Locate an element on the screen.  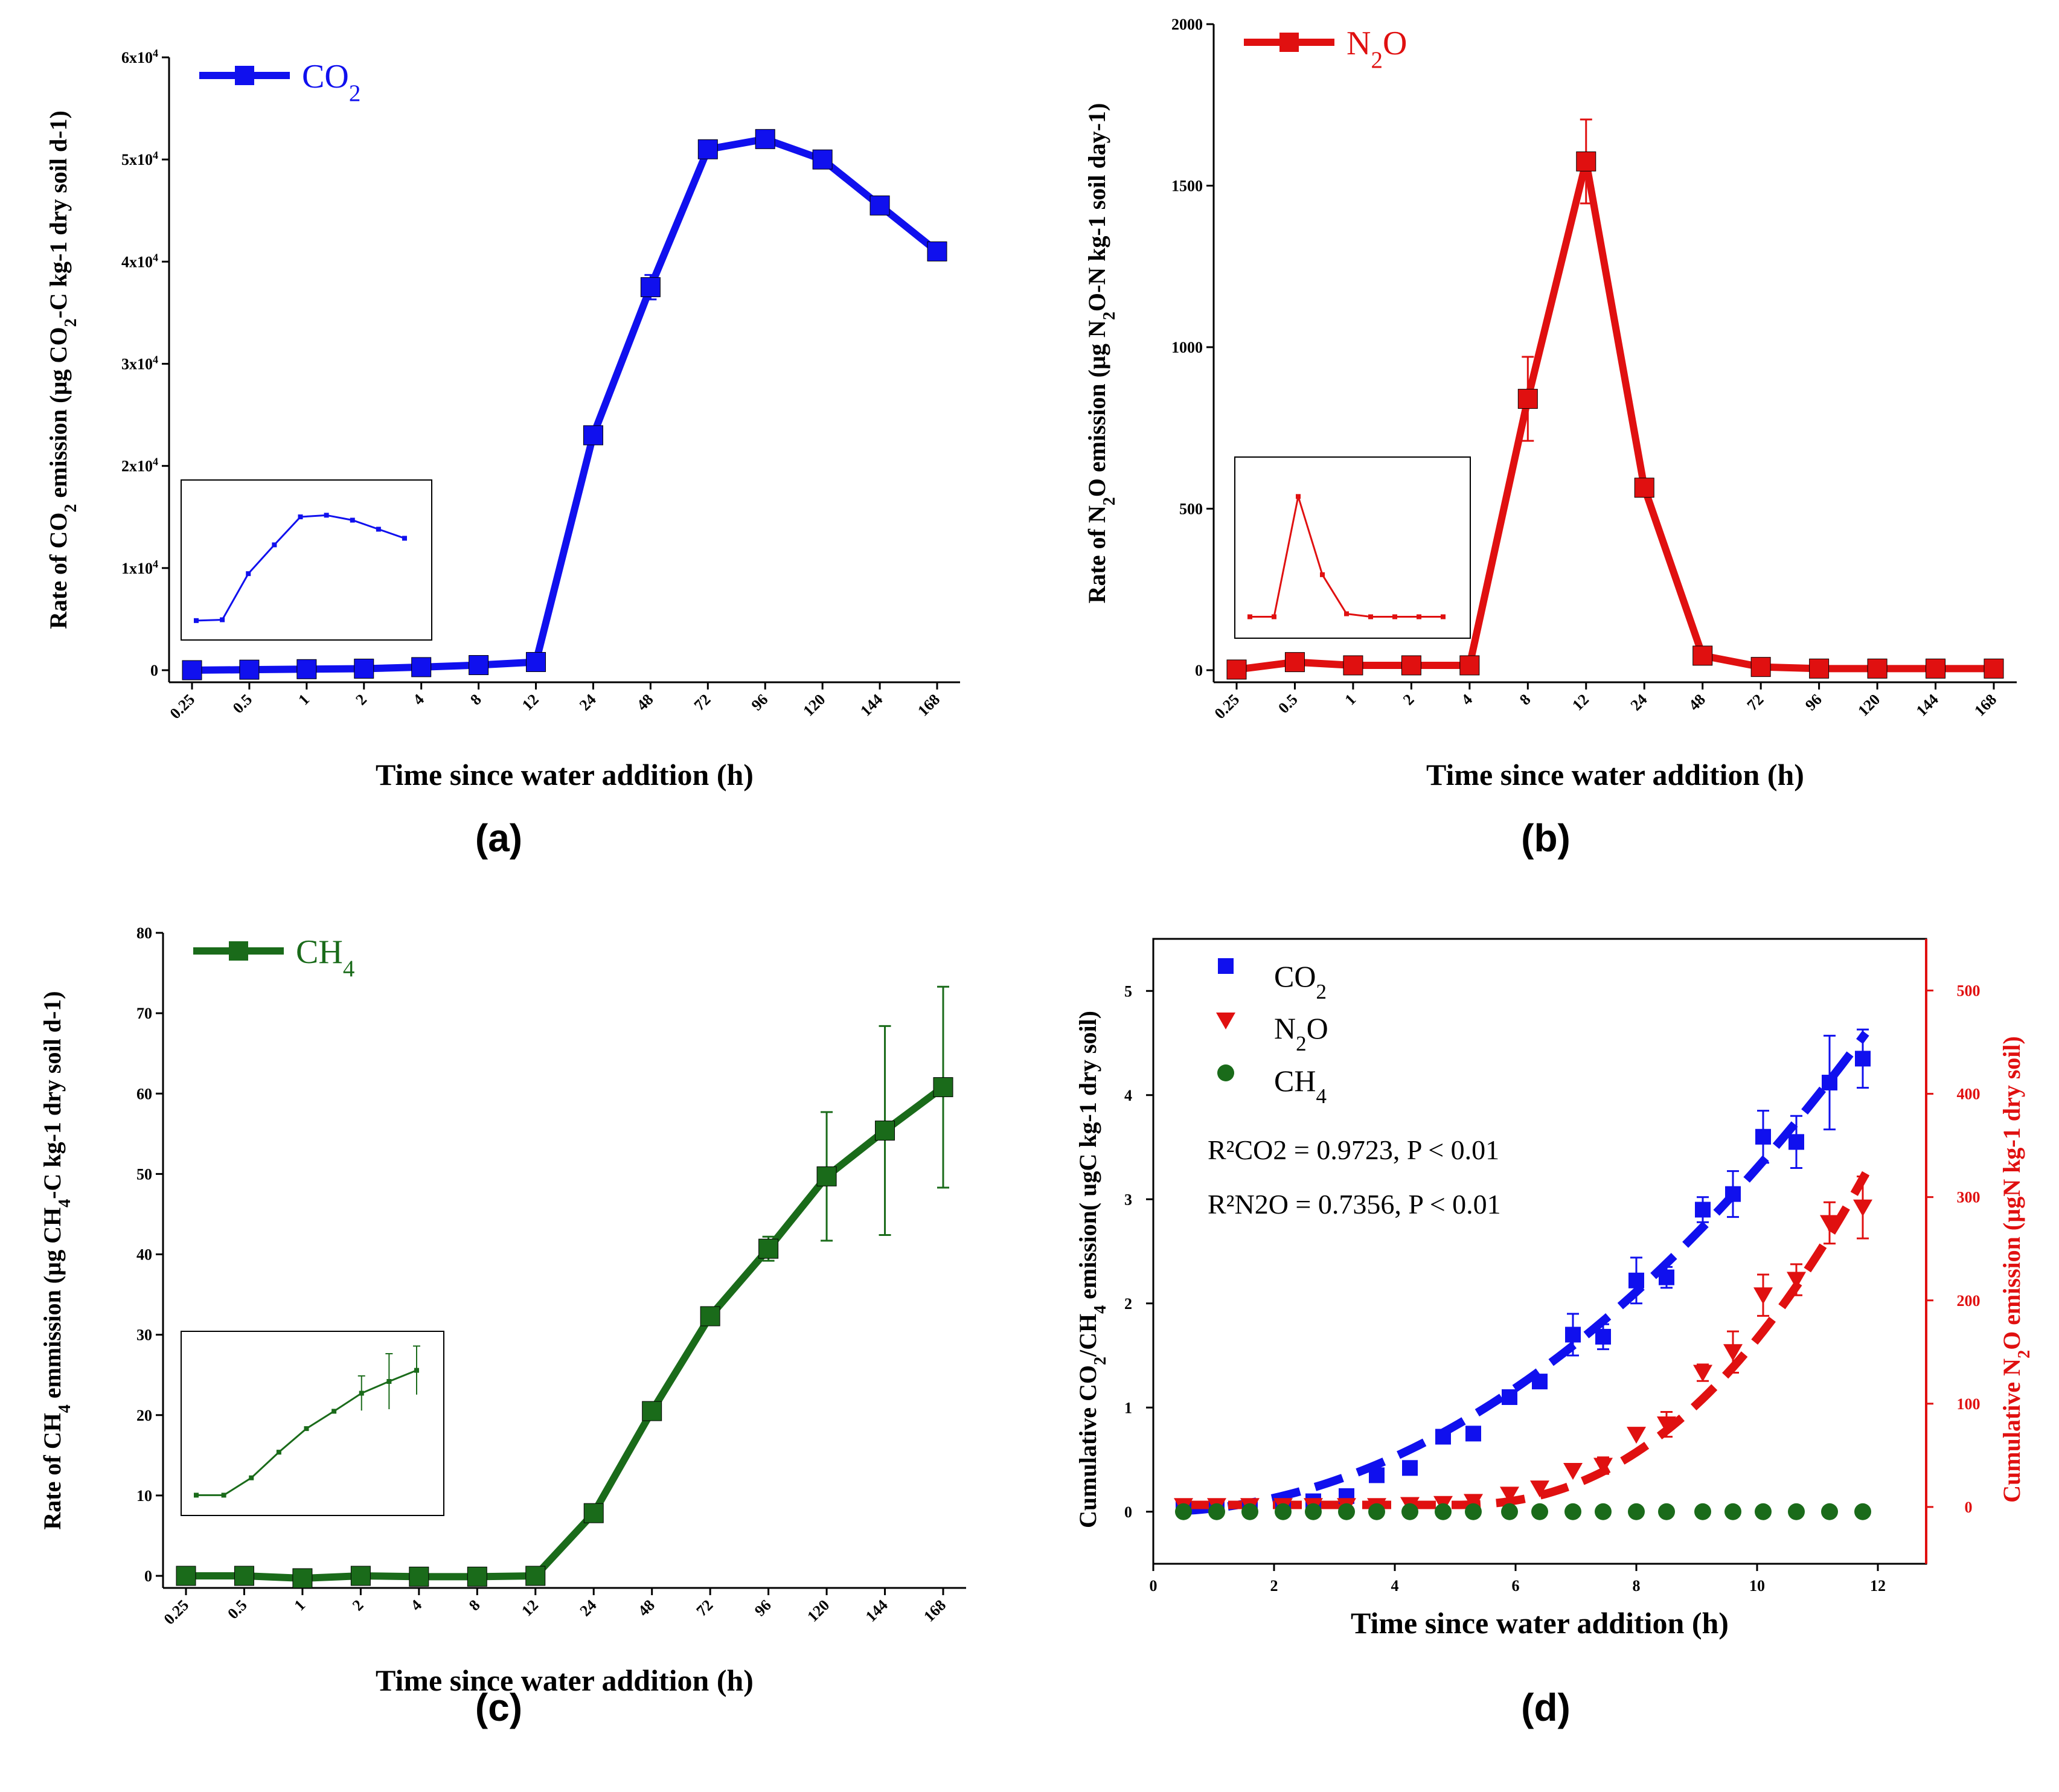
x-tick-label: 1 is located at coordinates (304, 700).